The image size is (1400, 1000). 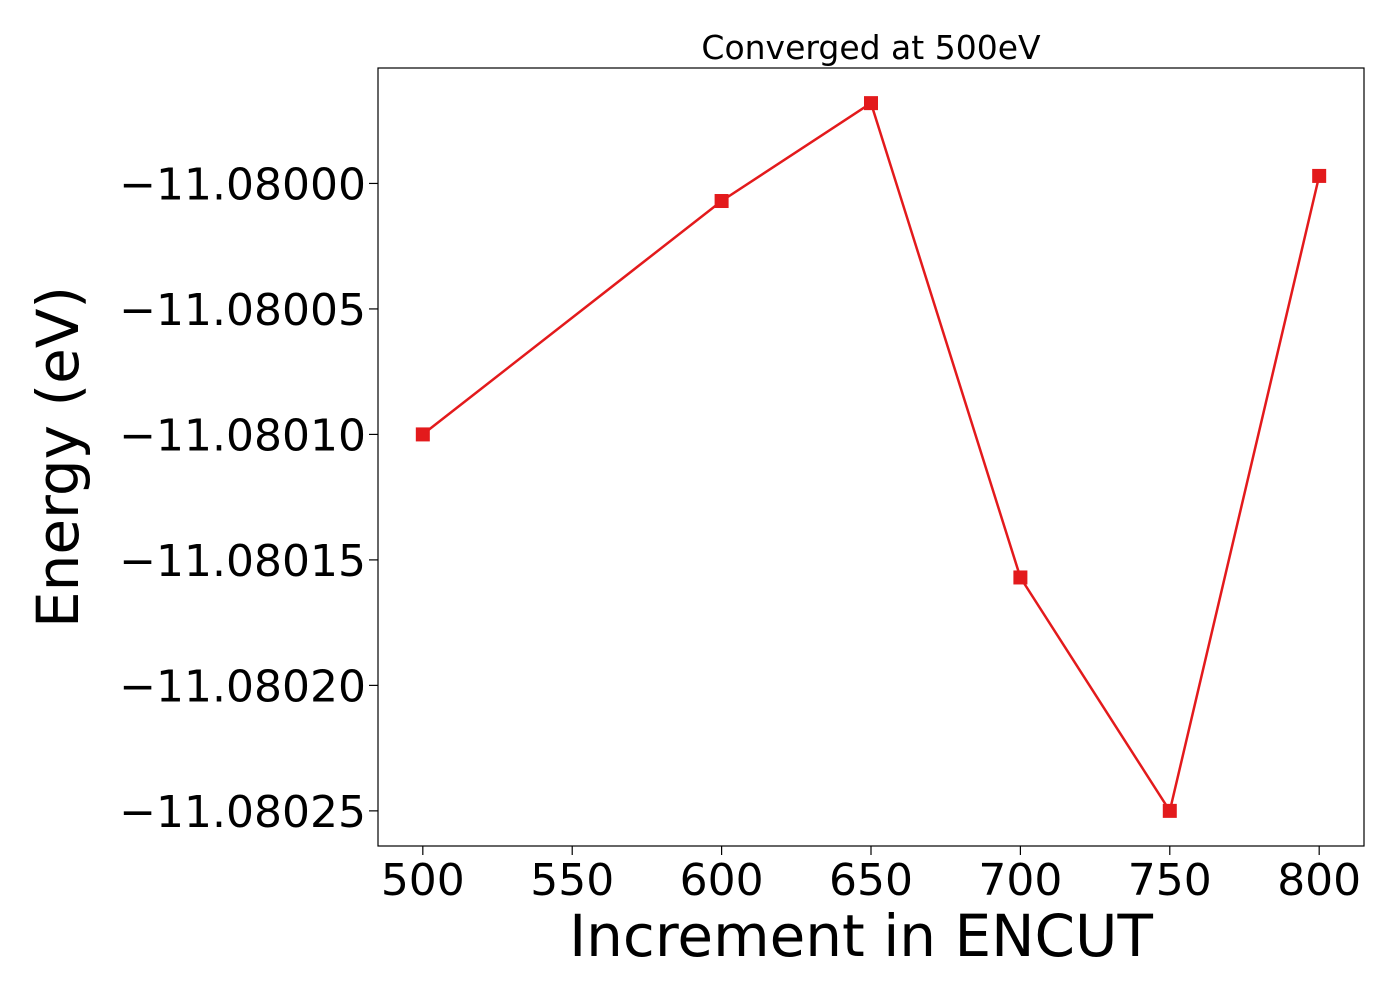 What do you see at coordinates (871, 880) in the screenshot?
I see `x-tick-label: 650` at bounding box center [871, 880].